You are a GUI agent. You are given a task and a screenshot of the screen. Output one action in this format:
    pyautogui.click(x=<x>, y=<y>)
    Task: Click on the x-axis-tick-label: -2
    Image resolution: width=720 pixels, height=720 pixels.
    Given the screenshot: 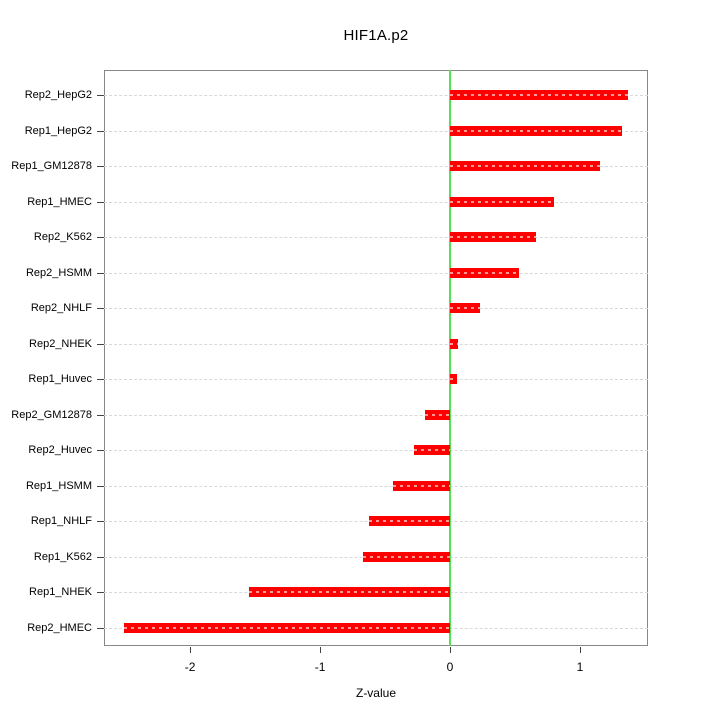 What is the action you would take?
    pyautogui.click(x=190, y=667)
    